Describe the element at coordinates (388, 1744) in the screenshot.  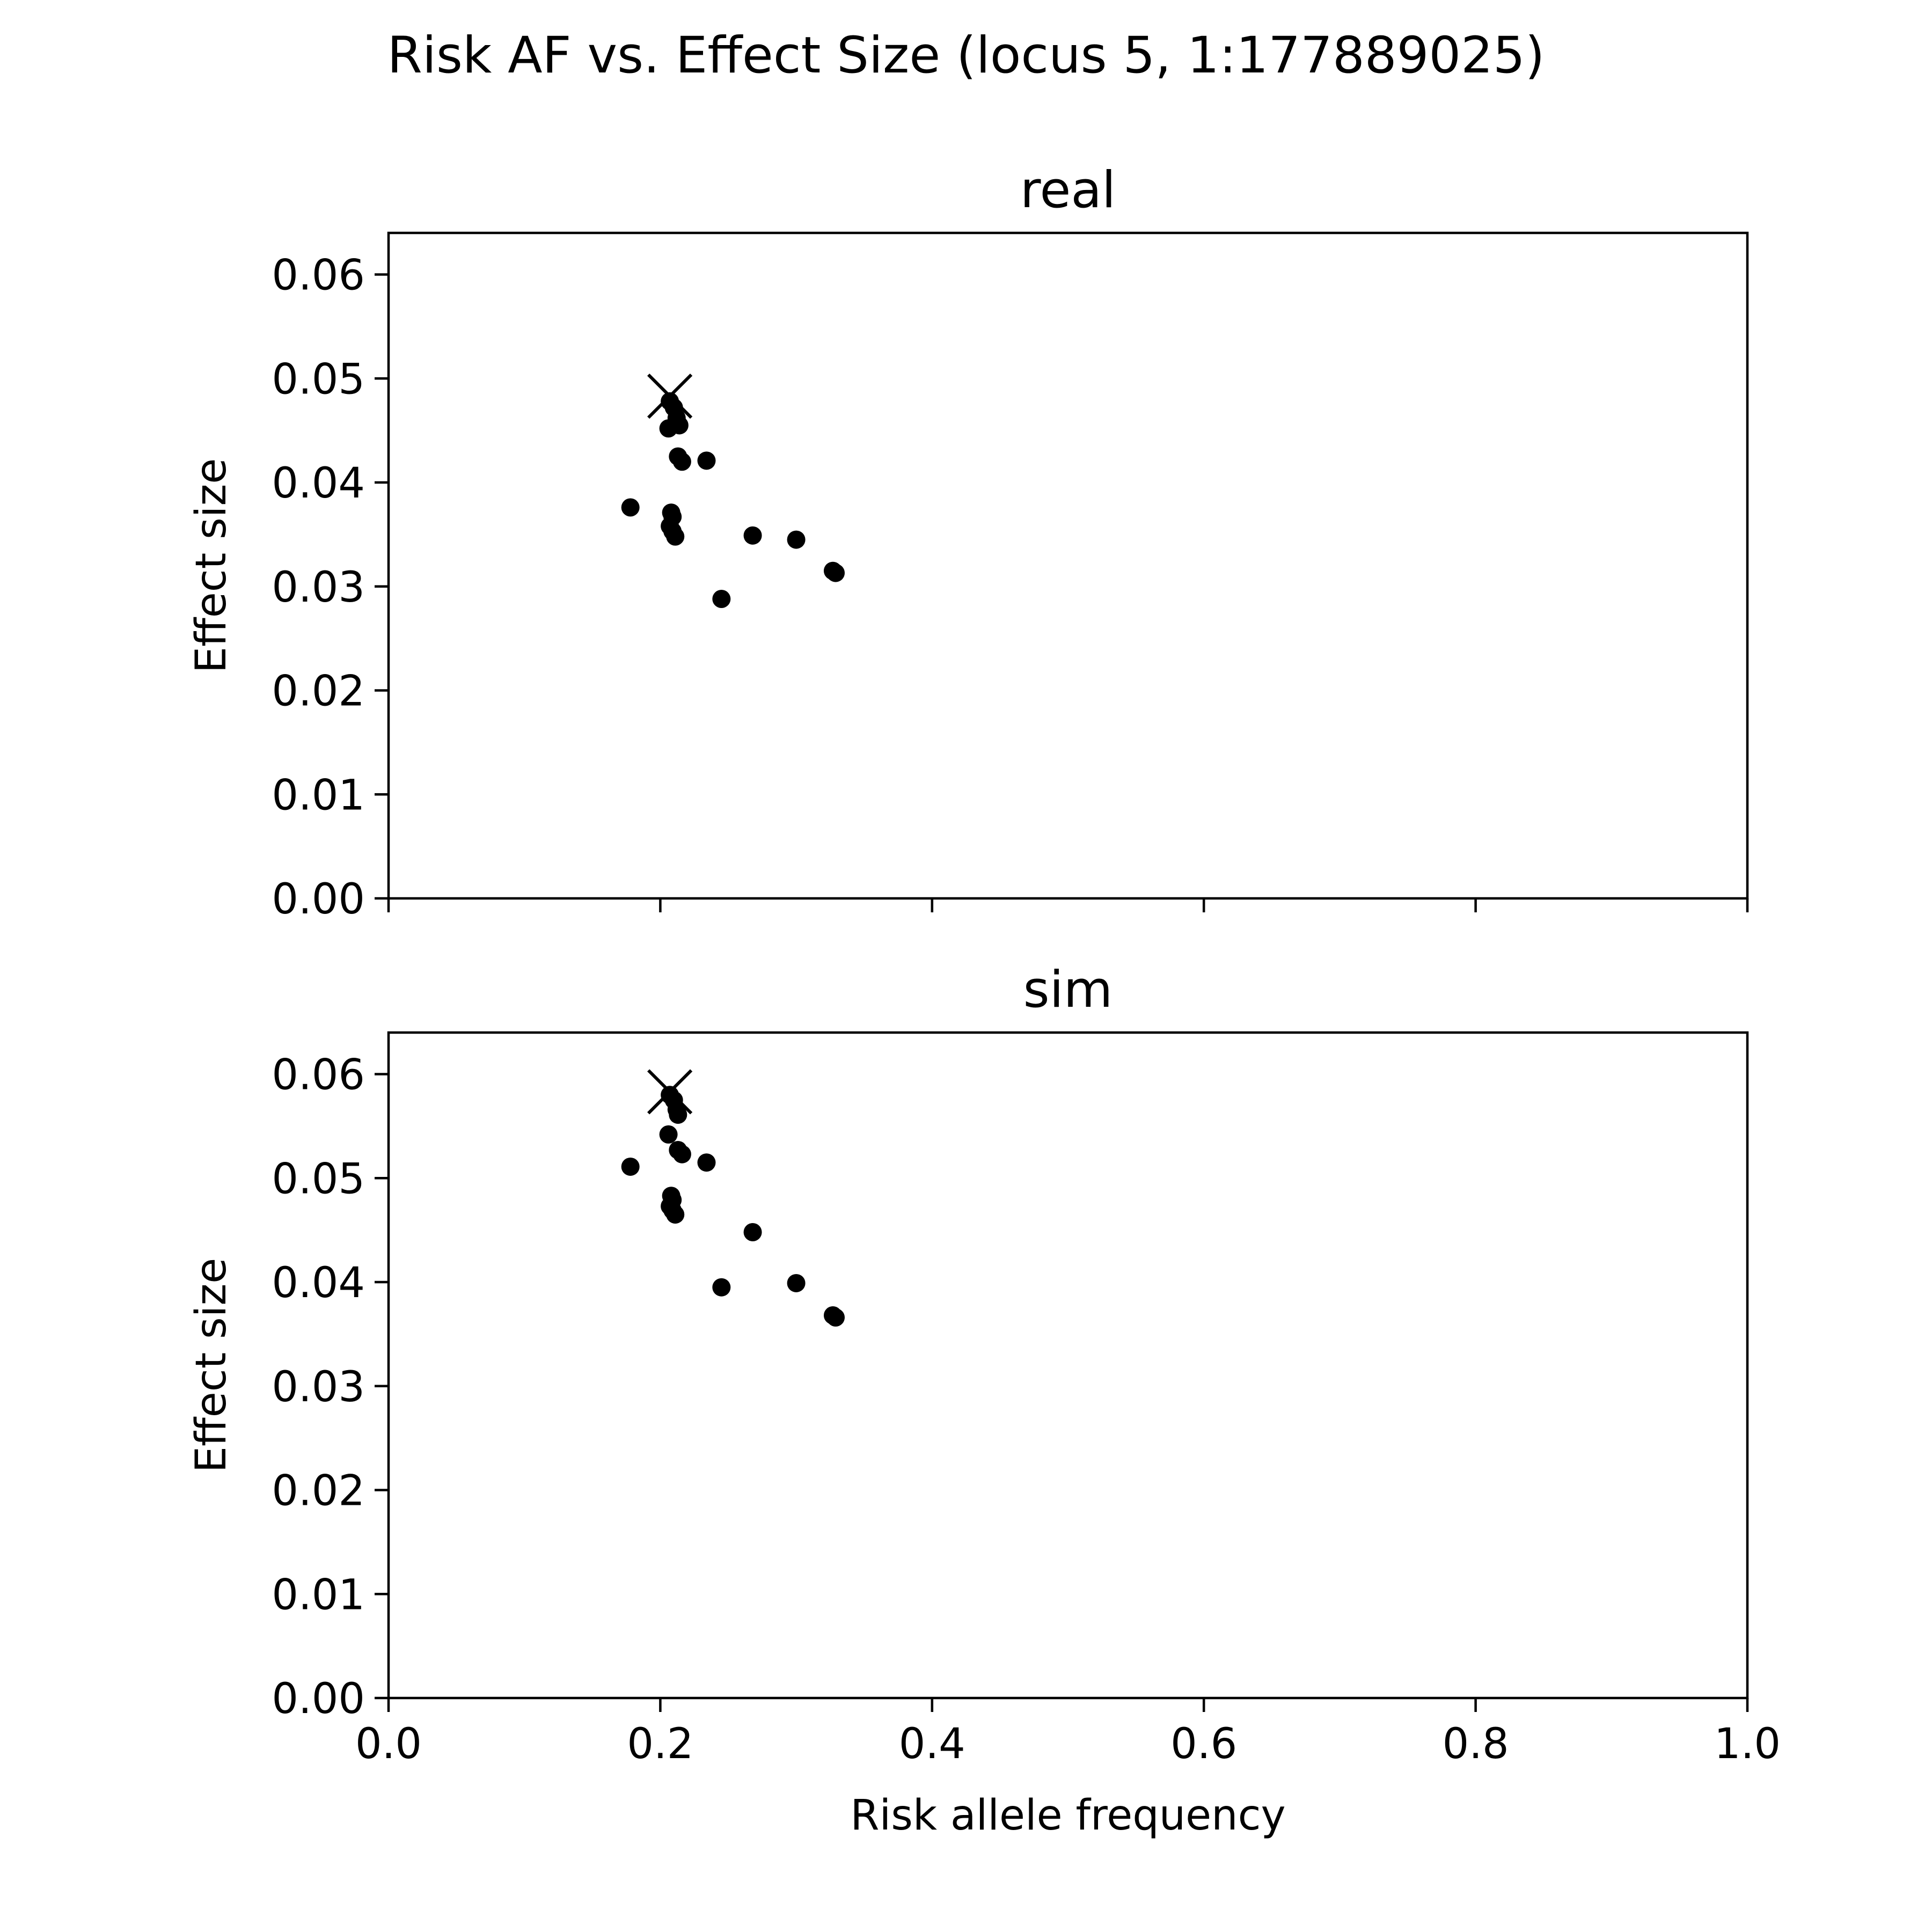
I see `x-tick-label: 0.0` at that location.